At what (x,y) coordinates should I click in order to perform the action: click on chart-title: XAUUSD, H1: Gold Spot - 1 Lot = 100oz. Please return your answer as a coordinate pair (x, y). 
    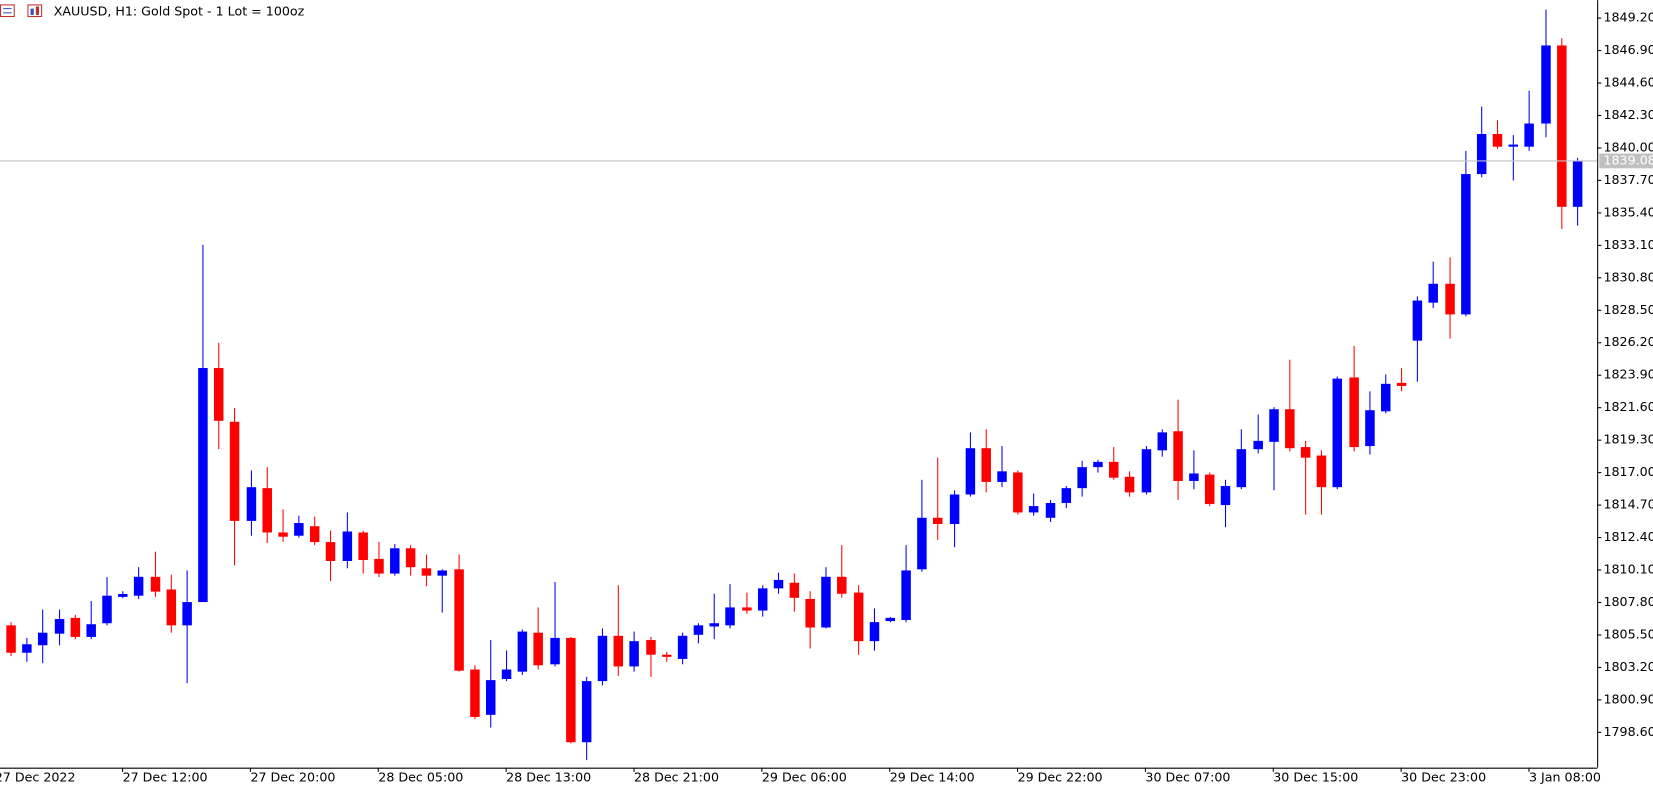
    Looking at the image, I should click on (179, 10).